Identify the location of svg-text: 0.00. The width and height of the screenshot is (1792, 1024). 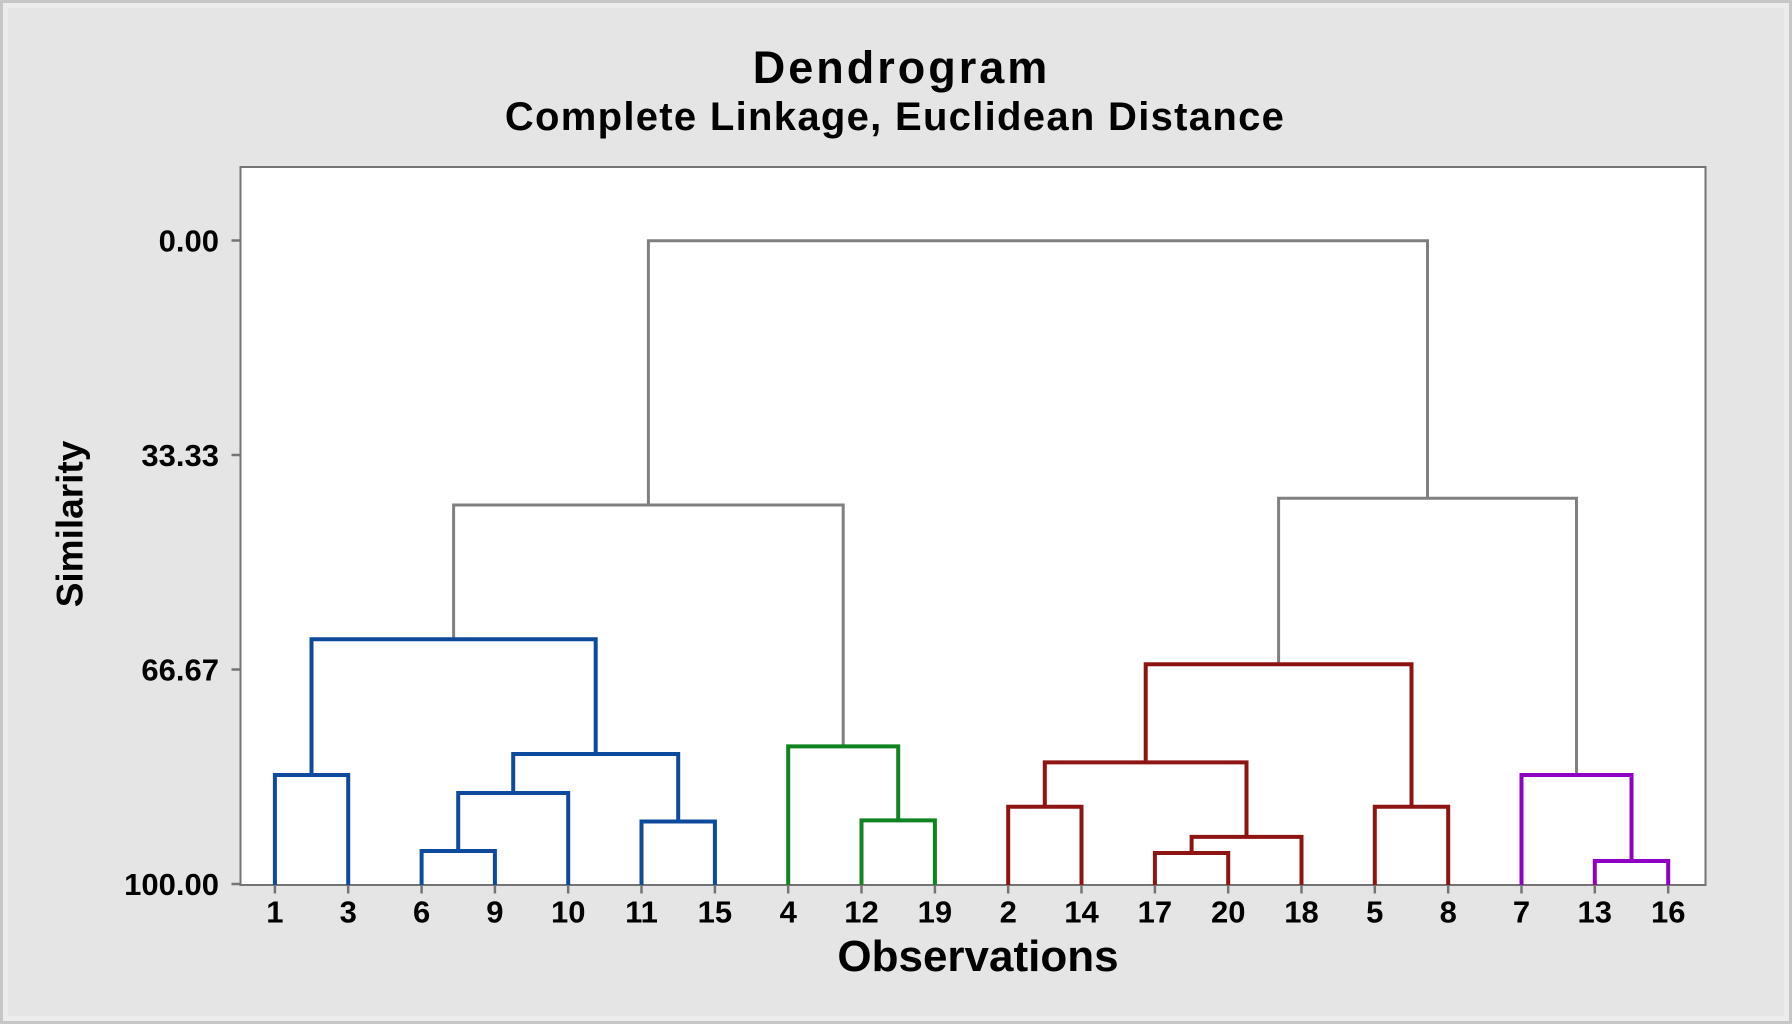
(189, 241).